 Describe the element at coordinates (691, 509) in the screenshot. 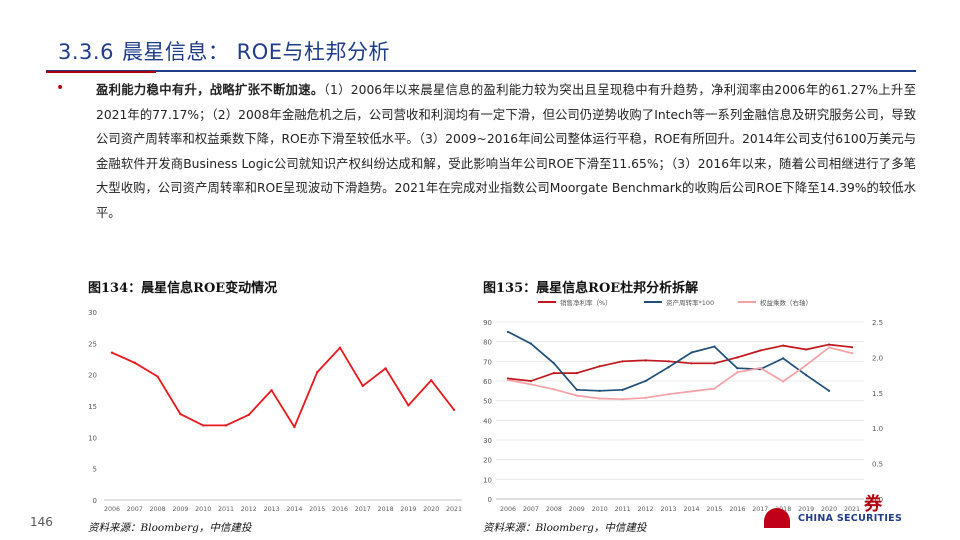

I see `x-tick-label: 2014` at that location.